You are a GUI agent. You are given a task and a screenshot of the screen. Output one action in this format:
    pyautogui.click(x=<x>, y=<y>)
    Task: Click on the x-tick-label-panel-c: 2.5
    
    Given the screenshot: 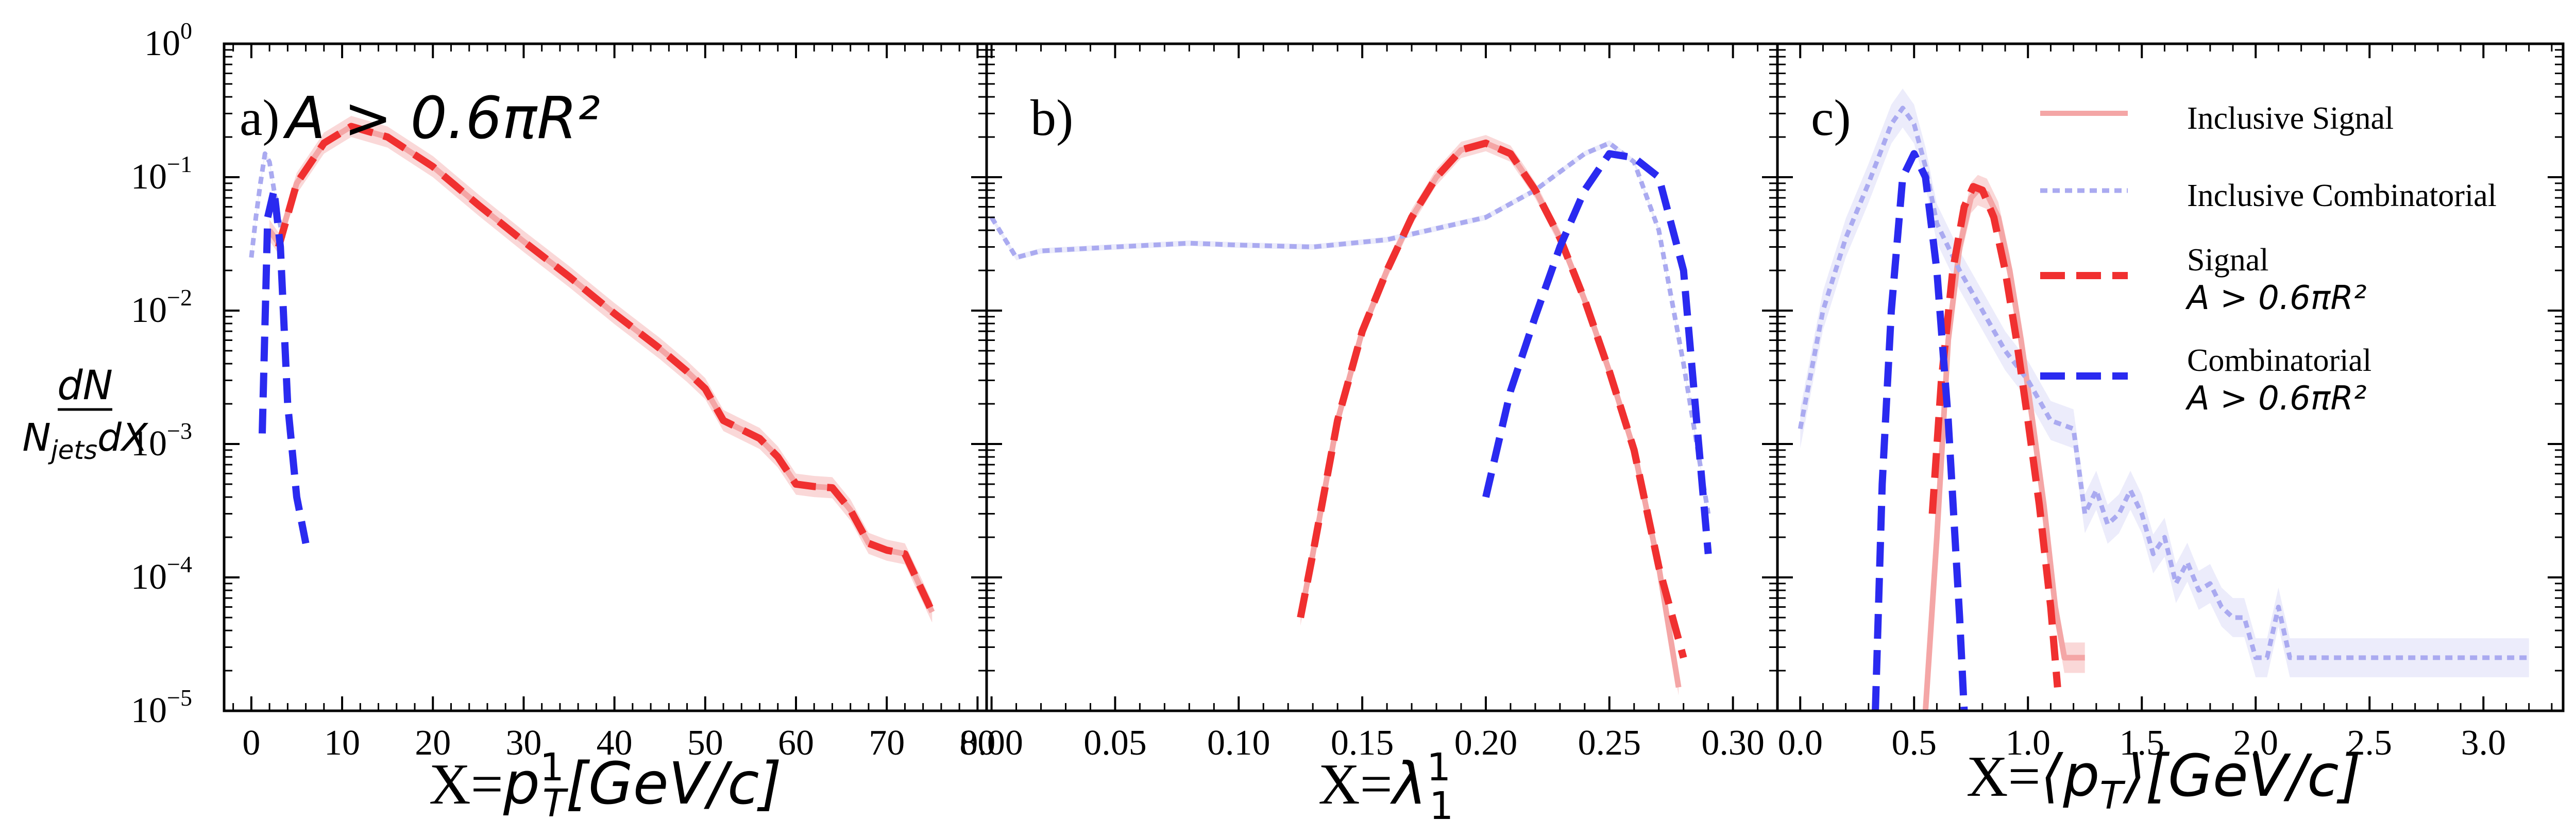 What is the action you would take?
    pyautogui.click(x=2370, y=743)
    